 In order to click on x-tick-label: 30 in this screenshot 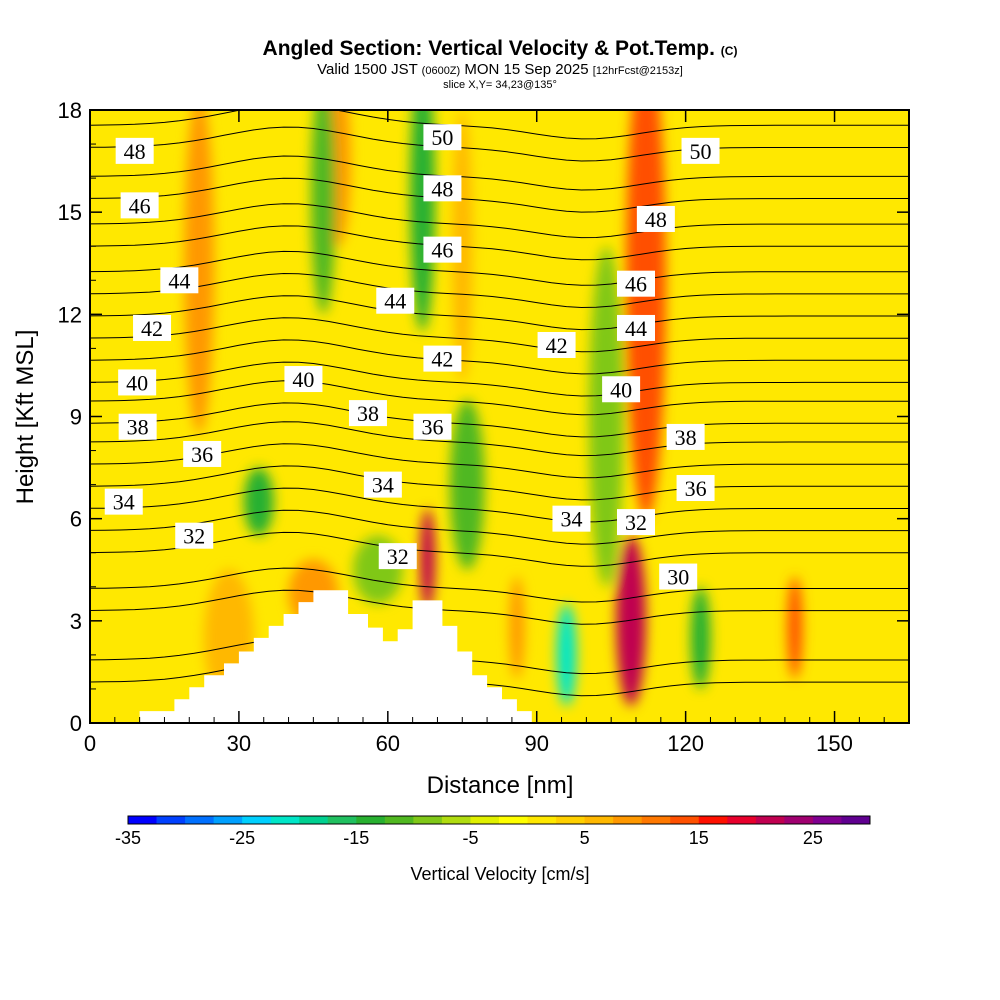, I will do `click(239, 743)`.